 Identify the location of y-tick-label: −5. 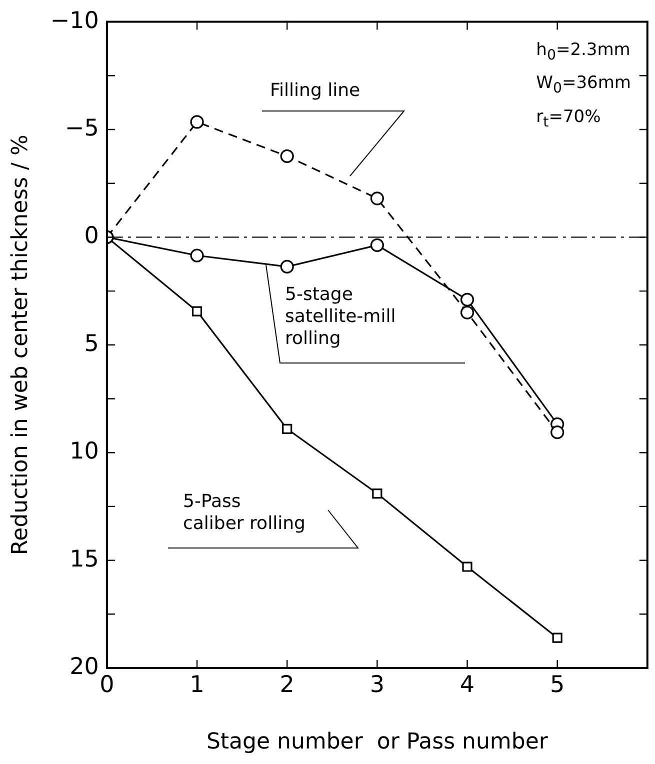
(82, 128).